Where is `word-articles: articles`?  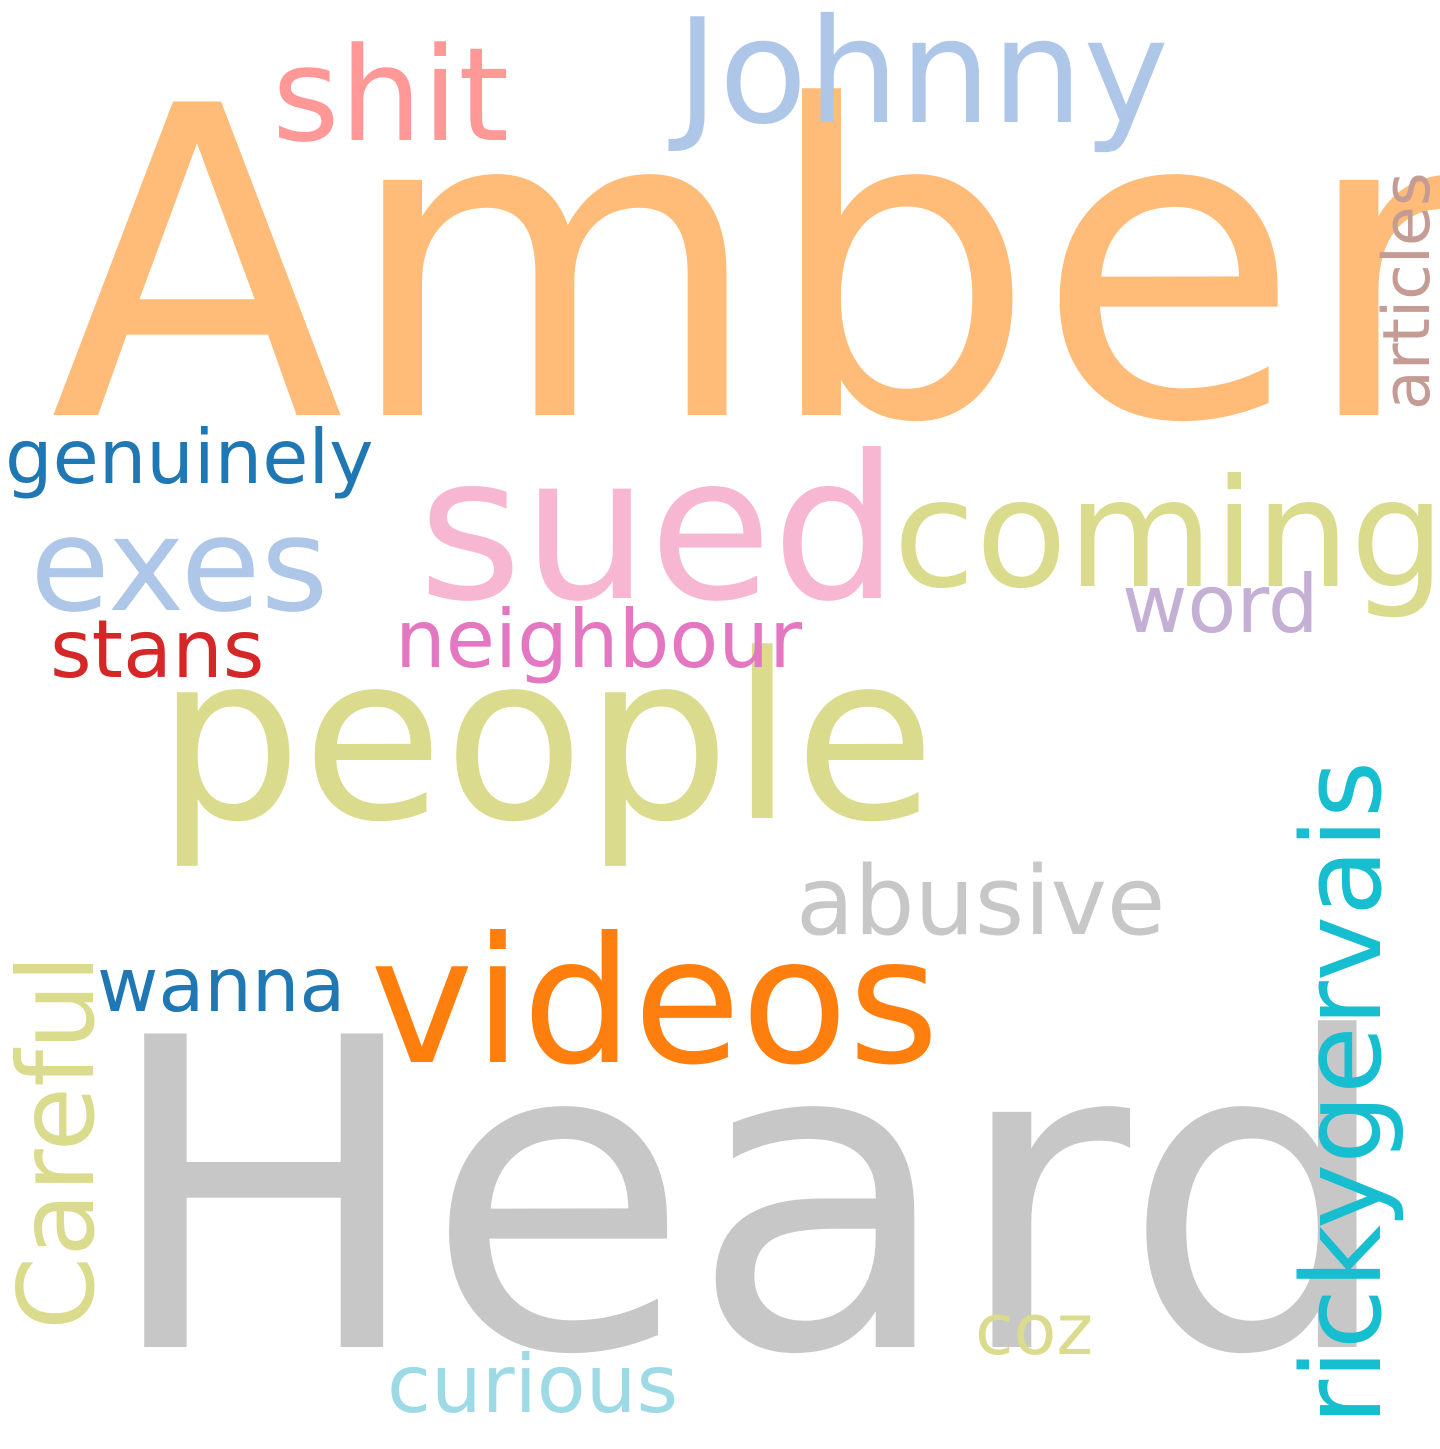 word-articles: articles is located at coordinates (1405, 291).